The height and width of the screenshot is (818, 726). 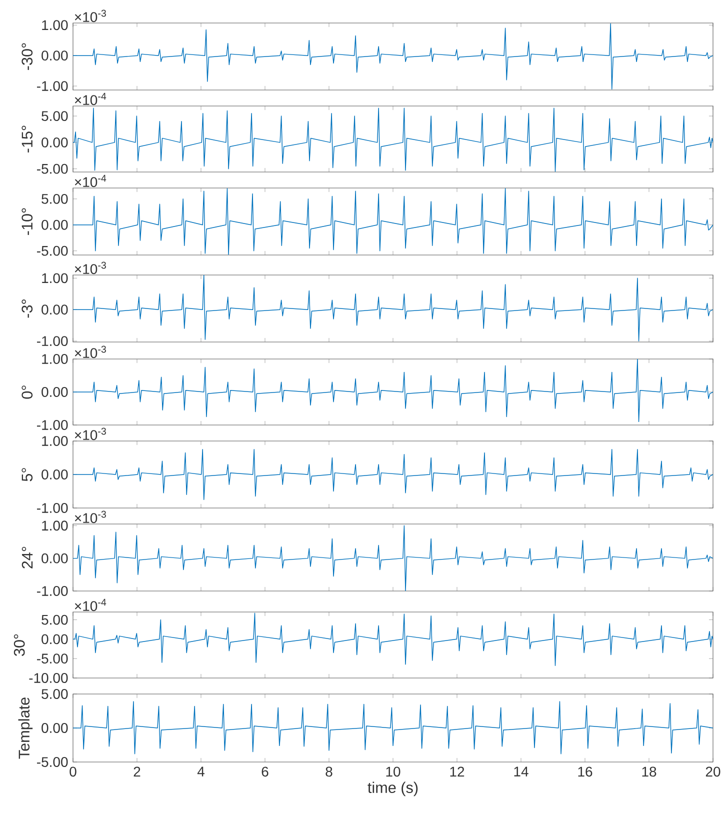 I want to click on y-tick-label: -10.00, so click(x=48, y=678).